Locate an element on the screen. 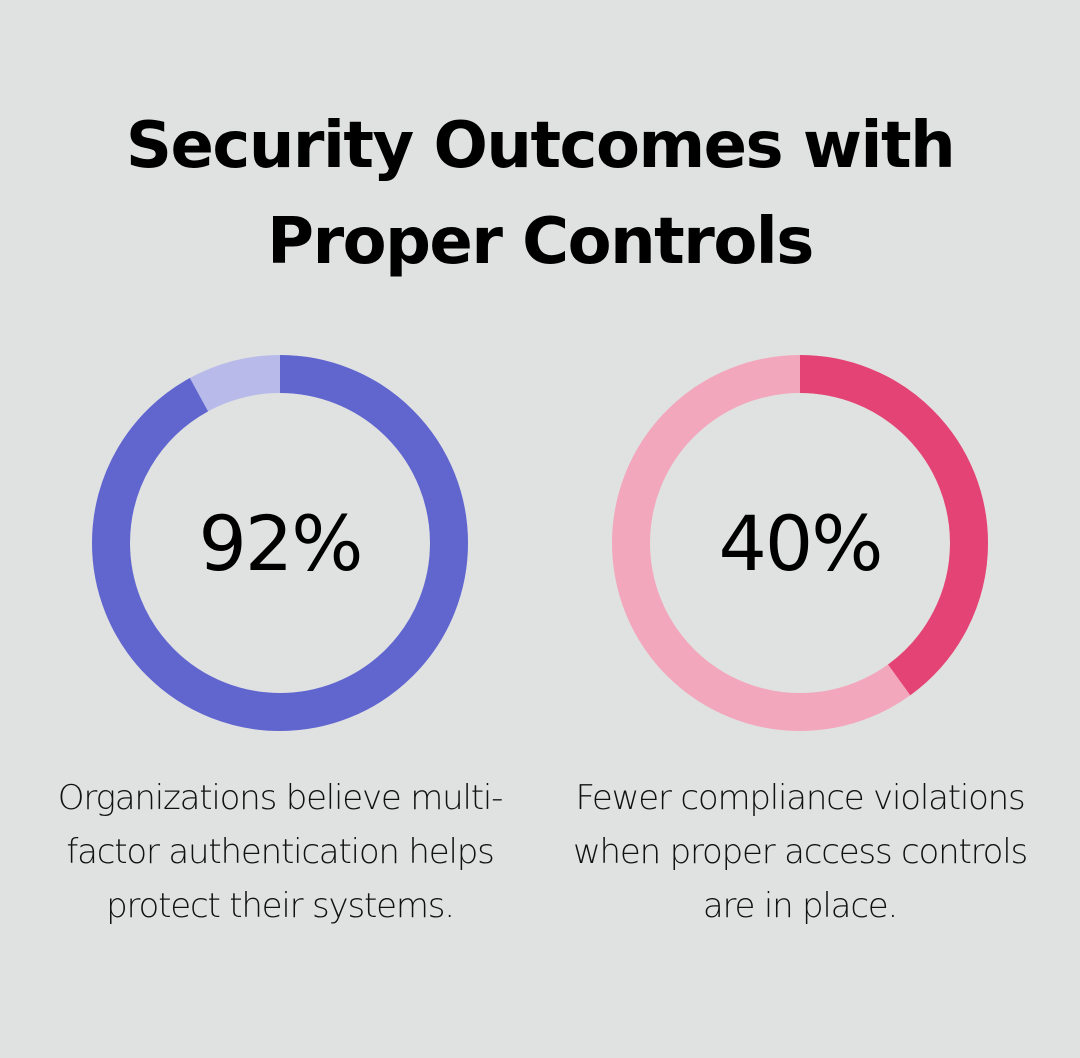 This screenshot has height=1058, width=1080. donut-chart: 92% is located at coordinates (280, 543).